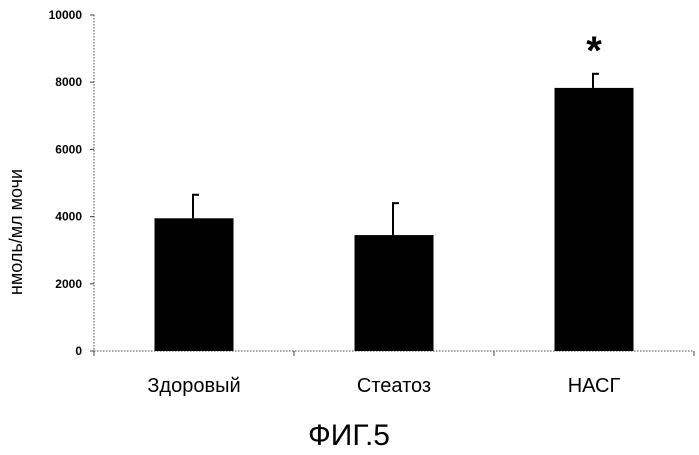 The width and height of the screenshot is (699, 455). Describe the element at coordinates (68, 82) in the screenshot. I see `y-tick-label: 8000` at that location.